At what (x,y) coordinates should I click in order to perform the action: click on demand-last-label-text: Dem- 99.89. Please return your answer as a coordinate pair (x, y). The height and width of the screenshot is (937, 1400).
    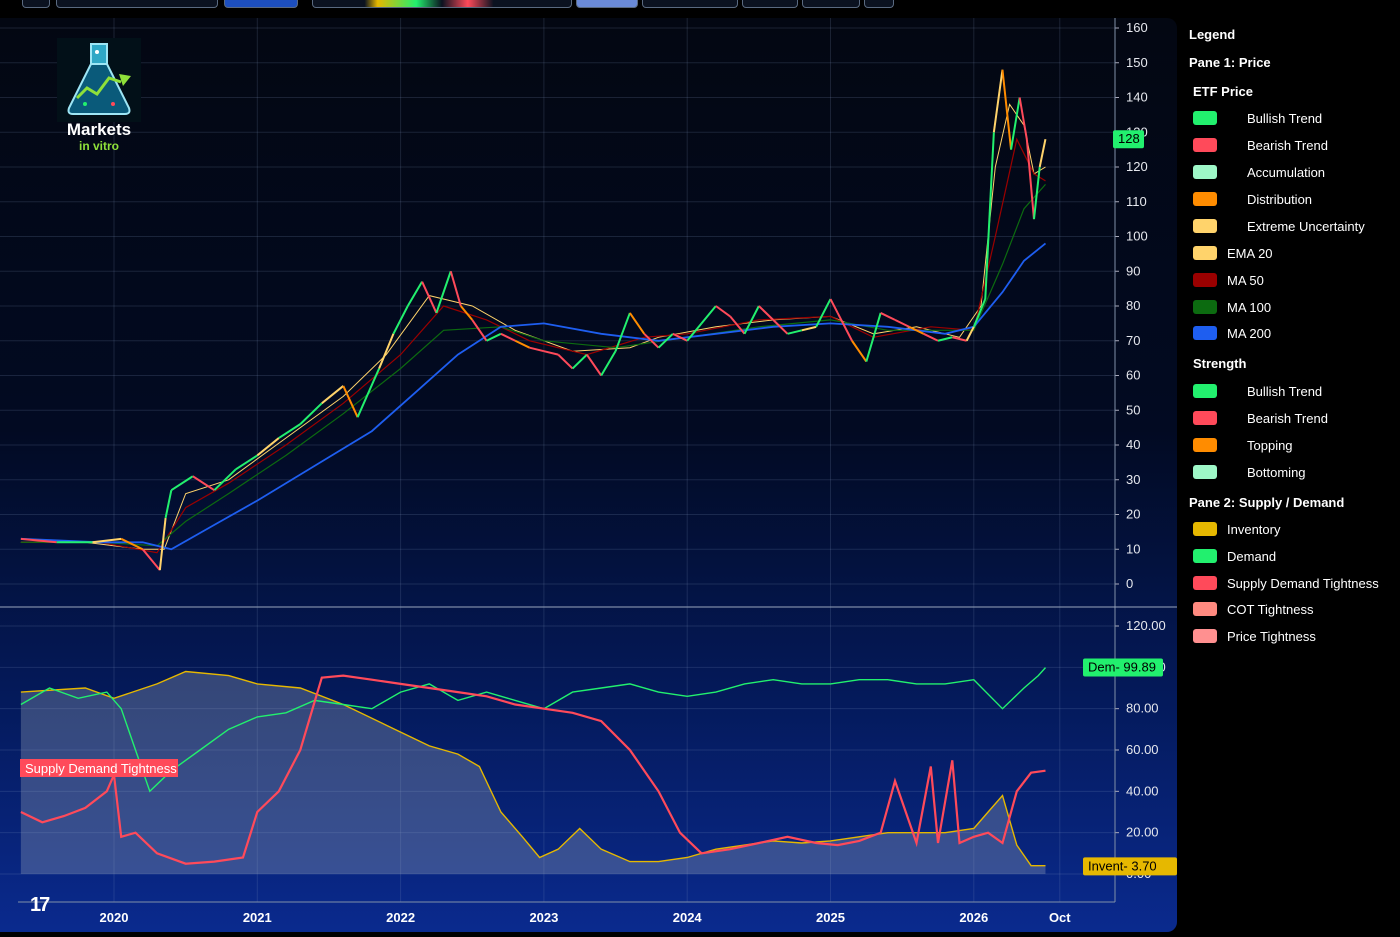
    Looking at the image, I should click on (1122, 667).